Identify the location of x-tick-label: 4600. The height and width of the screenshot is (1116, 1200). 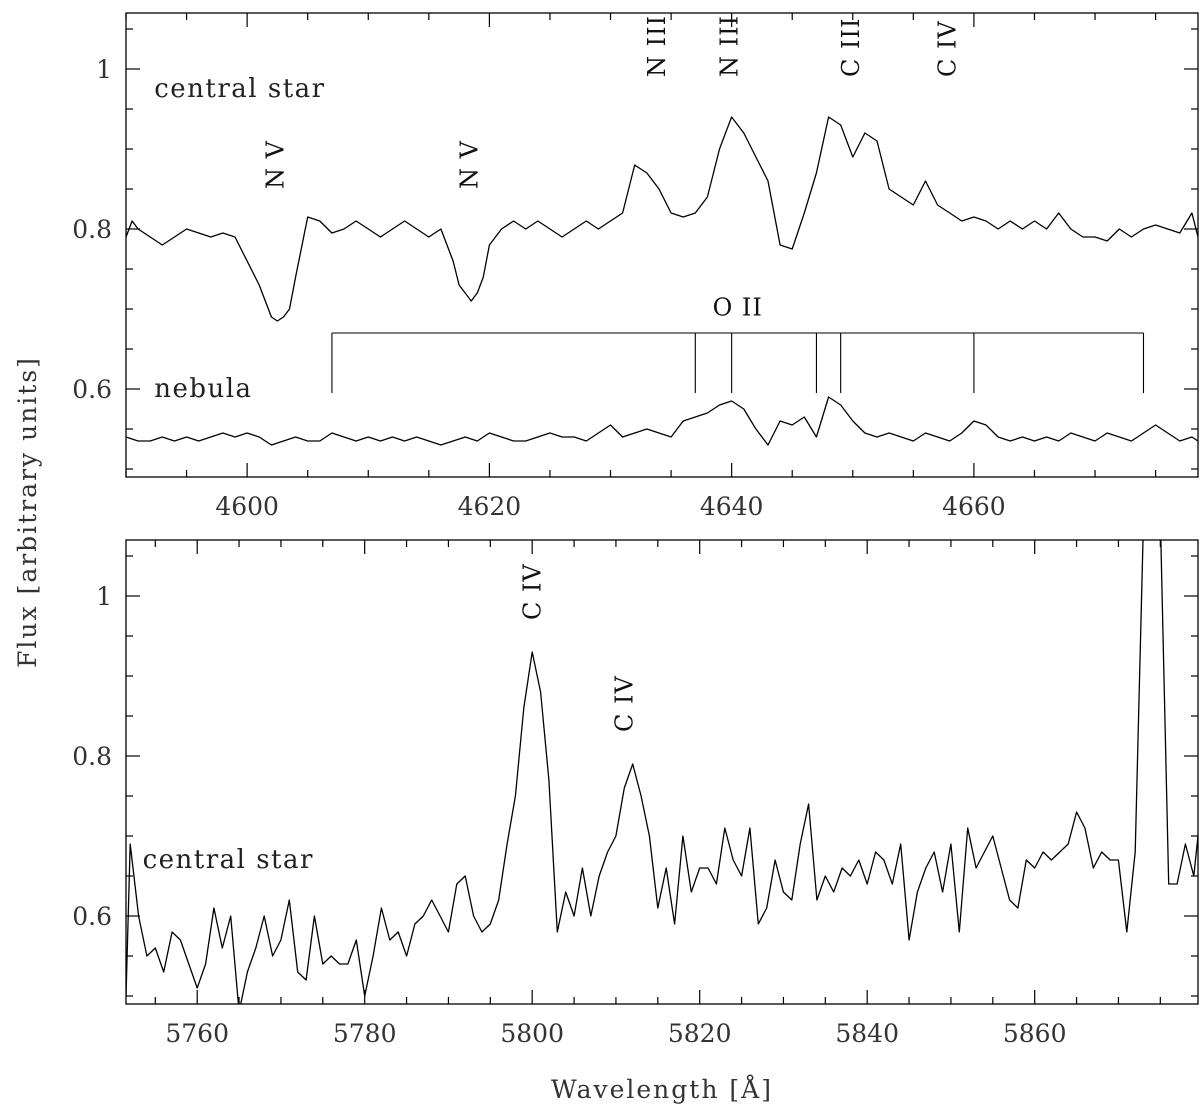
(247, 506).